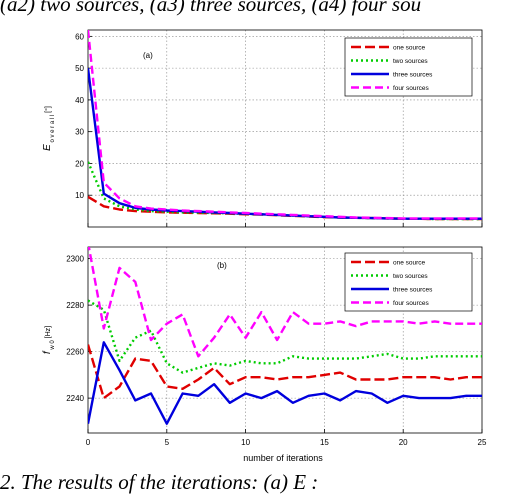  What do you see at coordinates (75, 305) in the screenshot?
I see `y-tick-label: 2280` at bounding box center [75, 305].